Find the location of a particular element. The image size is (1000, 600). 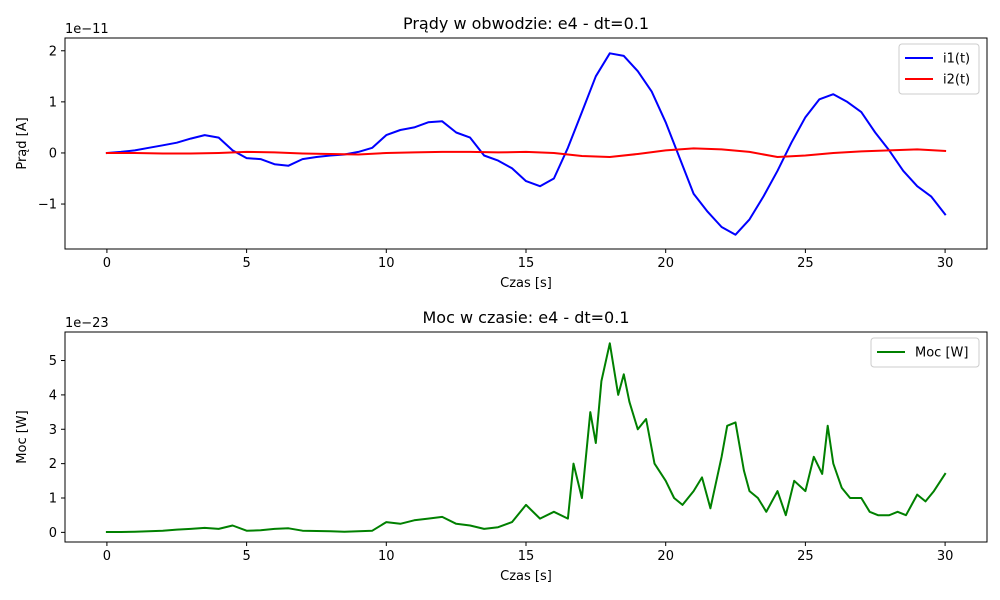

axis-offset-text: 1e−23 is located at coordinates (87, 323).